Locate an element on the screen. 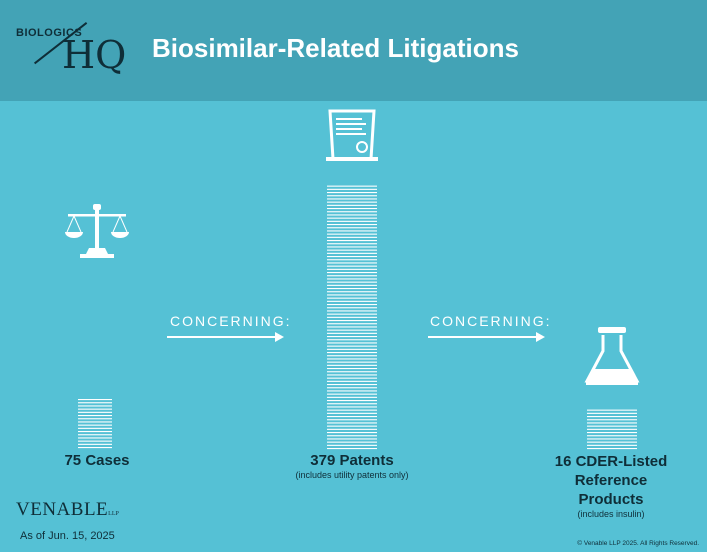  flask-icon is located at coordinates (612, 388).